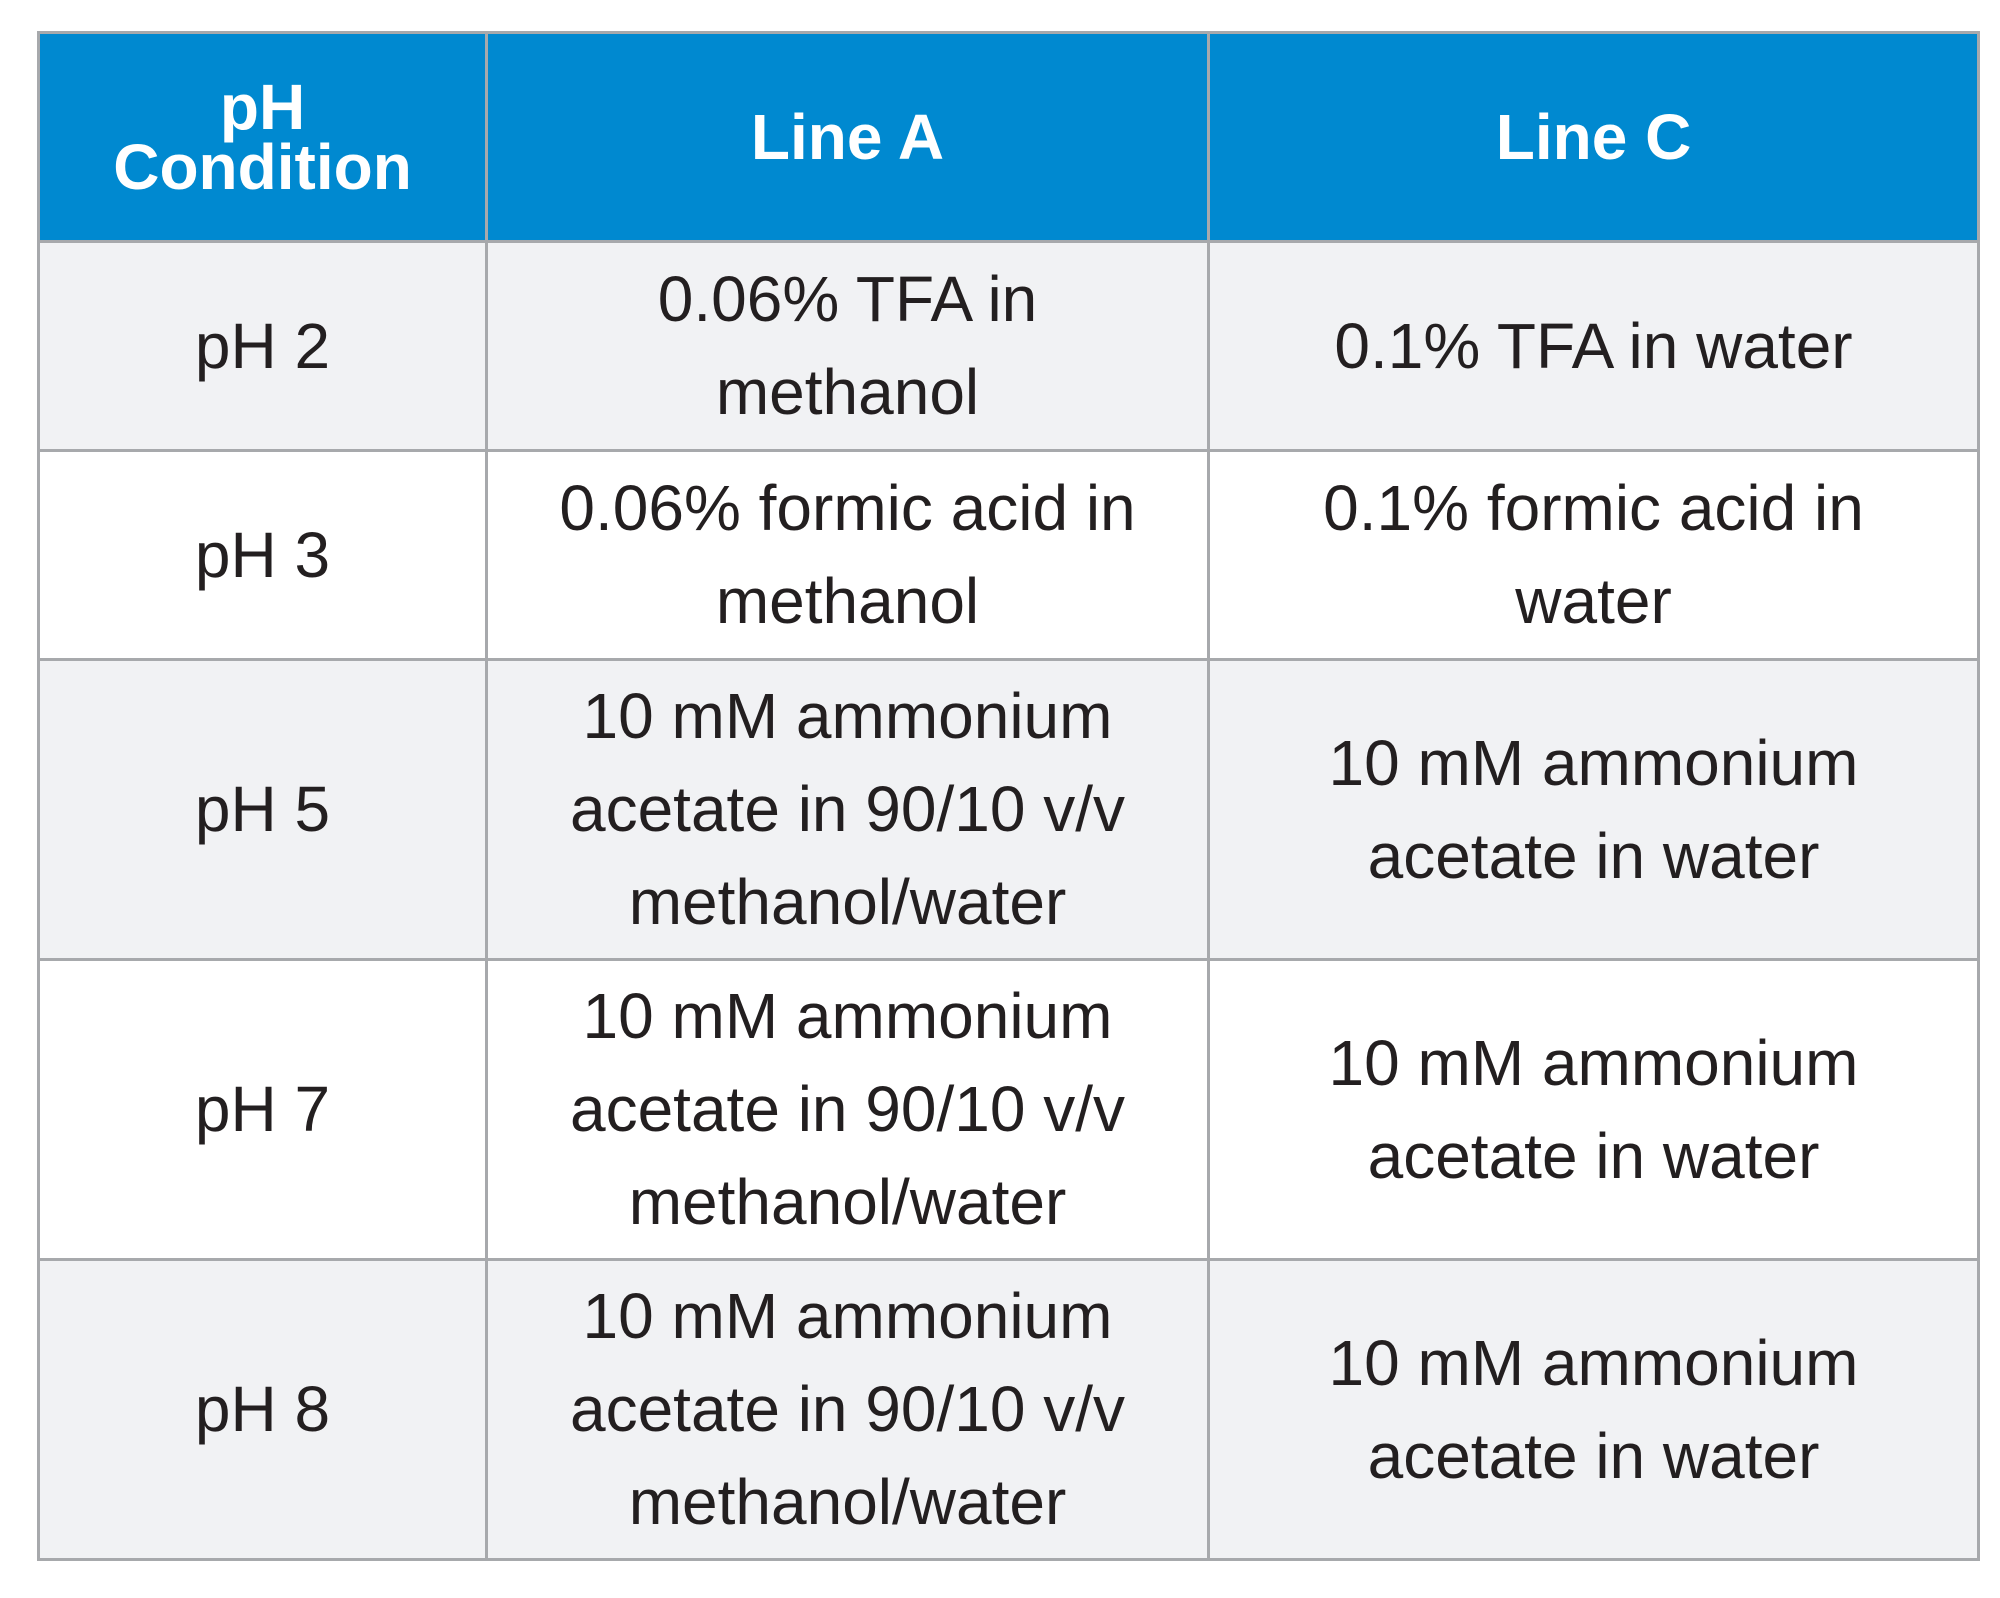 The height and width of the screenshot is (1598, 2000). Describe the element at coordinates (262, 555) in the screenshot. I see `cell-condition: pH 3` at that location.